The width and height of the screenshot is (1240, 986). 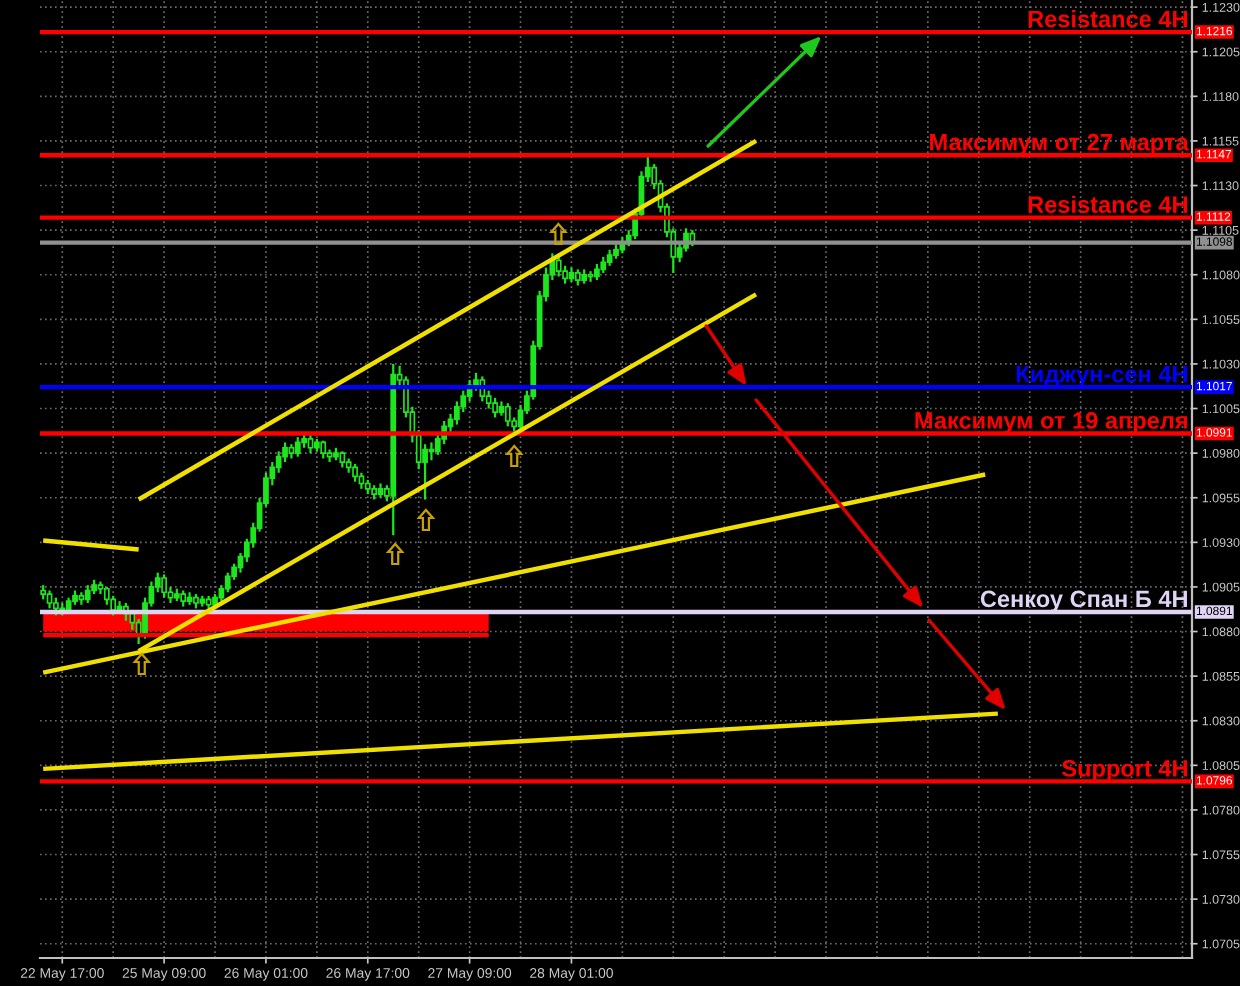 What do you see at coordinates (1124, 771) in the screenshot?
I see `ref-line-label: Support 4H` at bounding box center [1124, 771].